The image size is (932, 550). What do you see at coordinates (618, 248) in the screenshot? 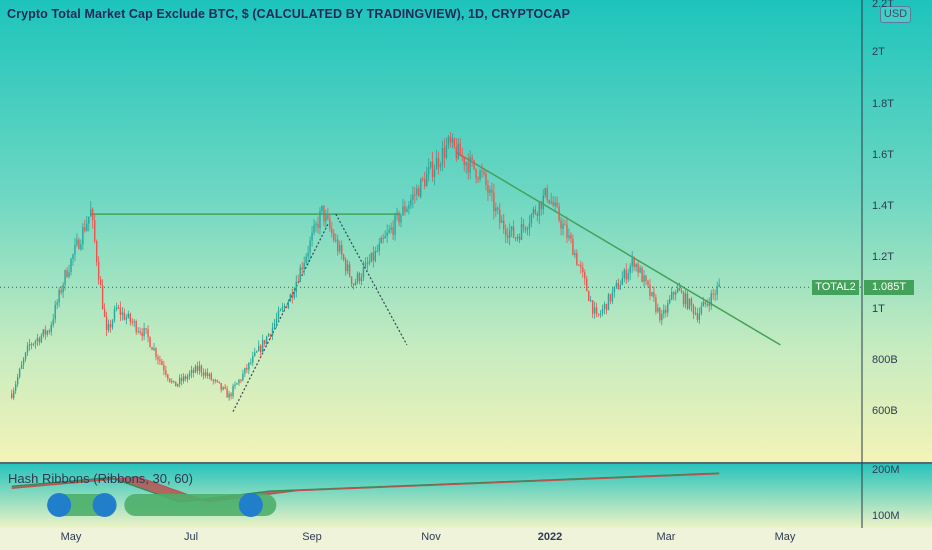
I see `descending-trendline` at bounding box center [618, 248].